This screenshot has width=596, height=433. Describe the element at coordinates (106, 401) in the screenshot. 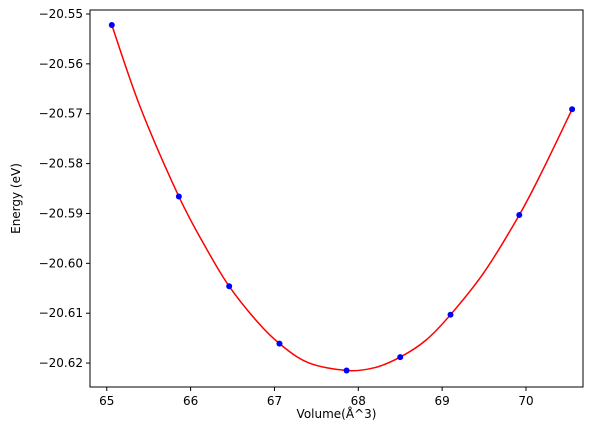

I see `x-tick-label: 65` at that location.